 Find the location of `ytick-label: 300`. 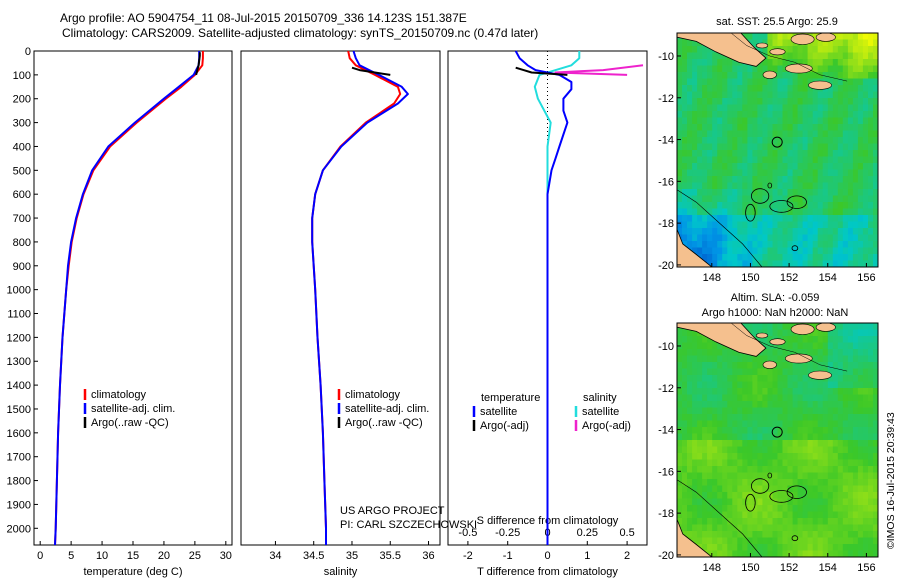

ytick-label: 300 is located at coordinates (22, 124).